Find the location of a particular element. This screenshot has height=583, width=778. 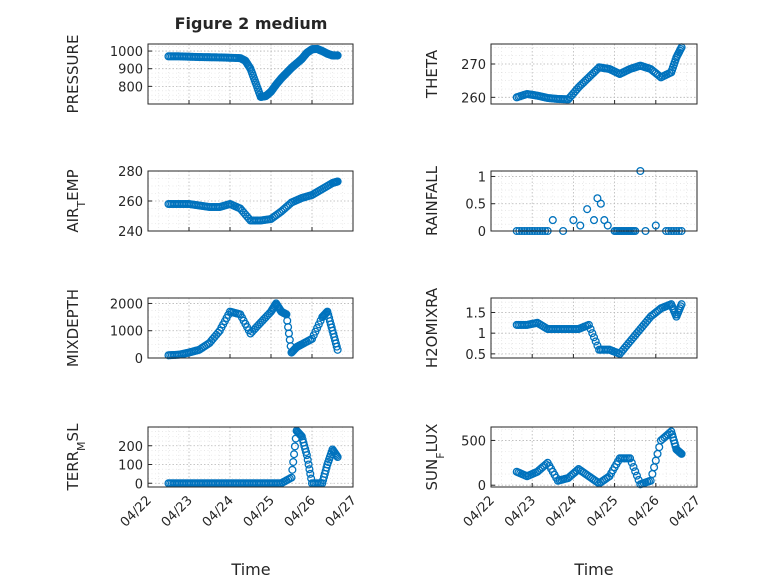

y-tick-label: 280 is located at coordinates (130, 172).